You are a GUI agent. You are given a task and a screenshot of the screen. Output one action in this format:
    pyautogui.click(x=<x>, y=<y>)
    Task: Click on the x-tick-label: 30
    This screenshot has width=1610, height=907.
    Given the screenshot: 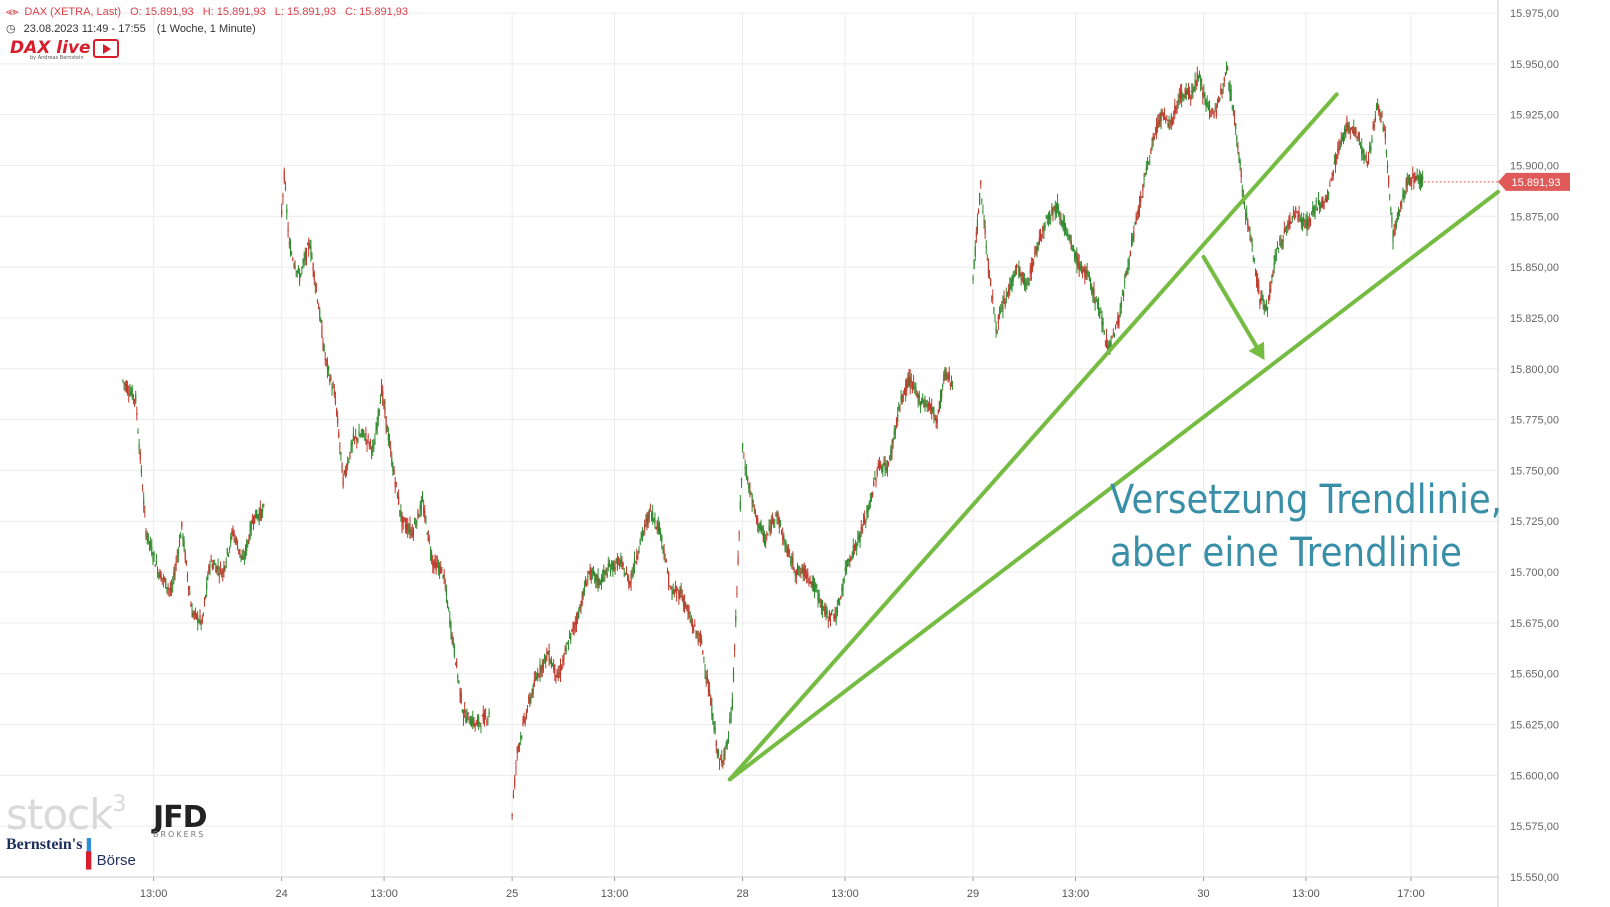 What is the action you would take?
    pyautogui.click(x=1203, y=894)
    